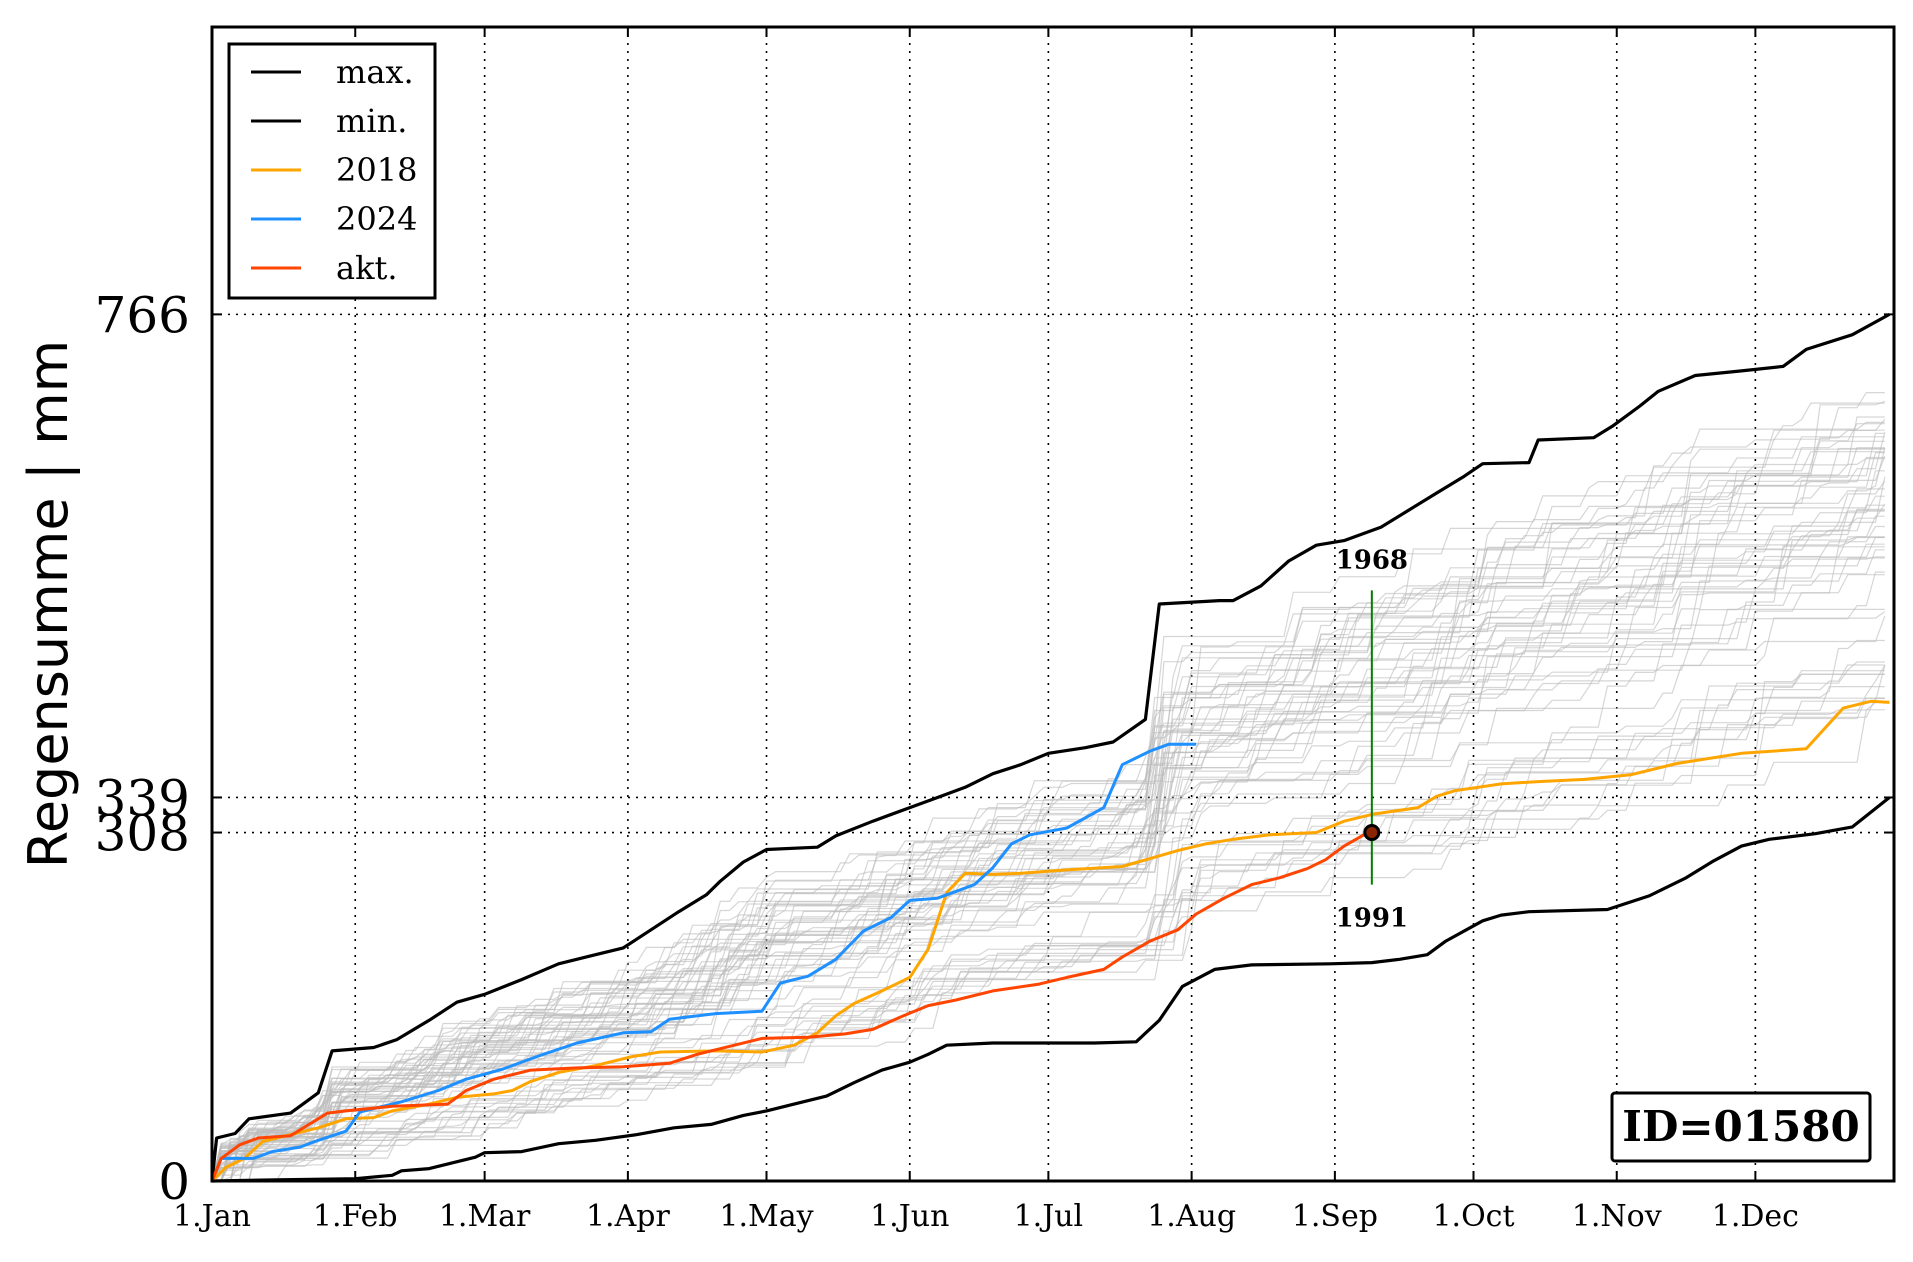 This screenshot has width=1913, height=1262. I want to click on x-tick-label: 1.Oct, so click(1473, 1216).